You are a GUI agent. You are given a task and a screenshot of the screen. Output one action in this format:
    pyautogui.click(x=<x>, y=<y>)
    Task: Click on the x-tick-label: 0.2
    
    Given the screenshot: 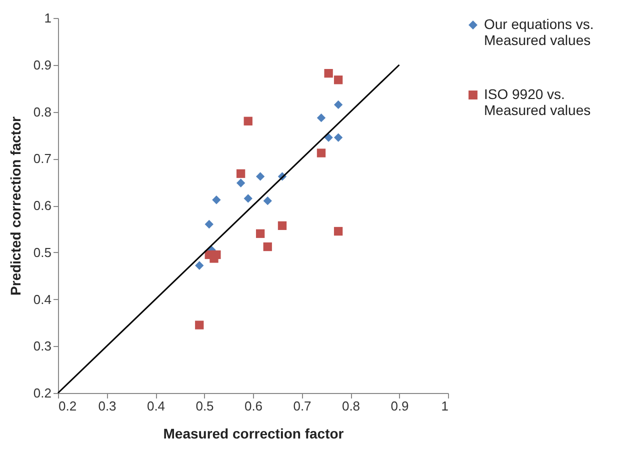 What is the action you would take?
    pyautogui.click(x=67, y=406)
    